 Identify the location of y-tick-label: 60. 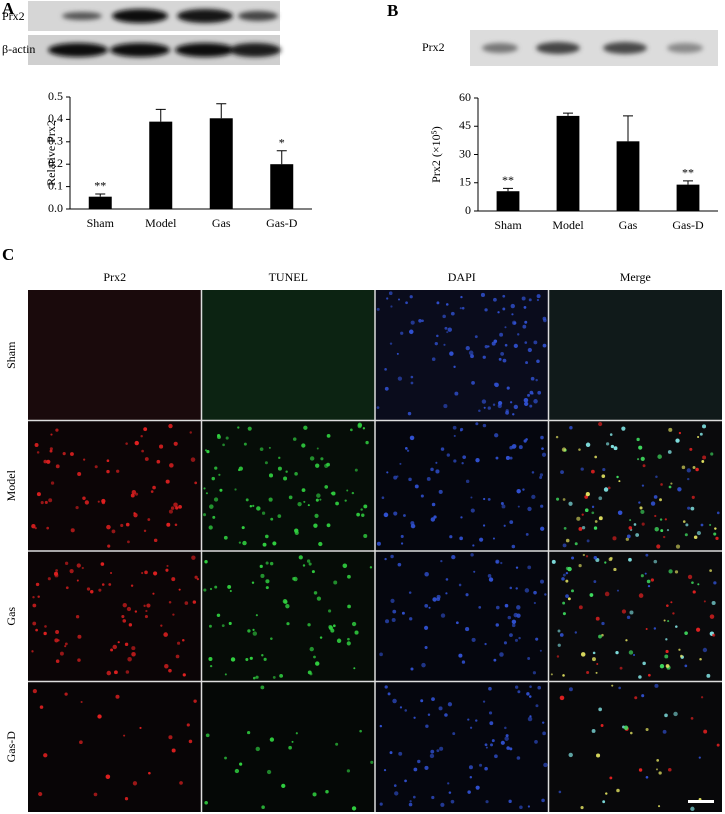
(465, 97).